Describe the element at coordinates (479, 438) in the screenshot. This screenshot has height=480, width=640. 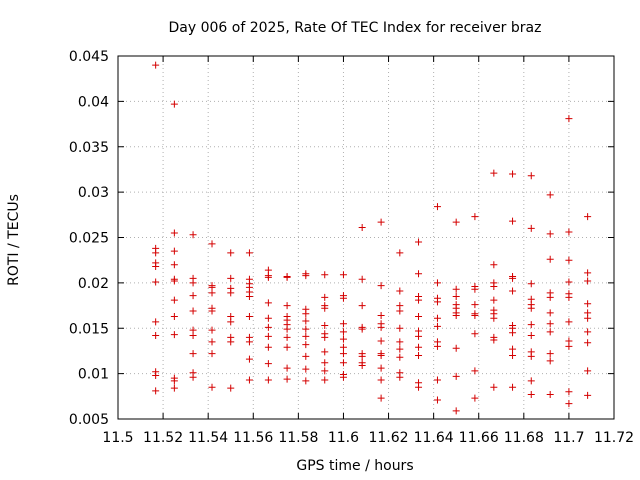
I see `x-tick-label: 11.66` at that location.